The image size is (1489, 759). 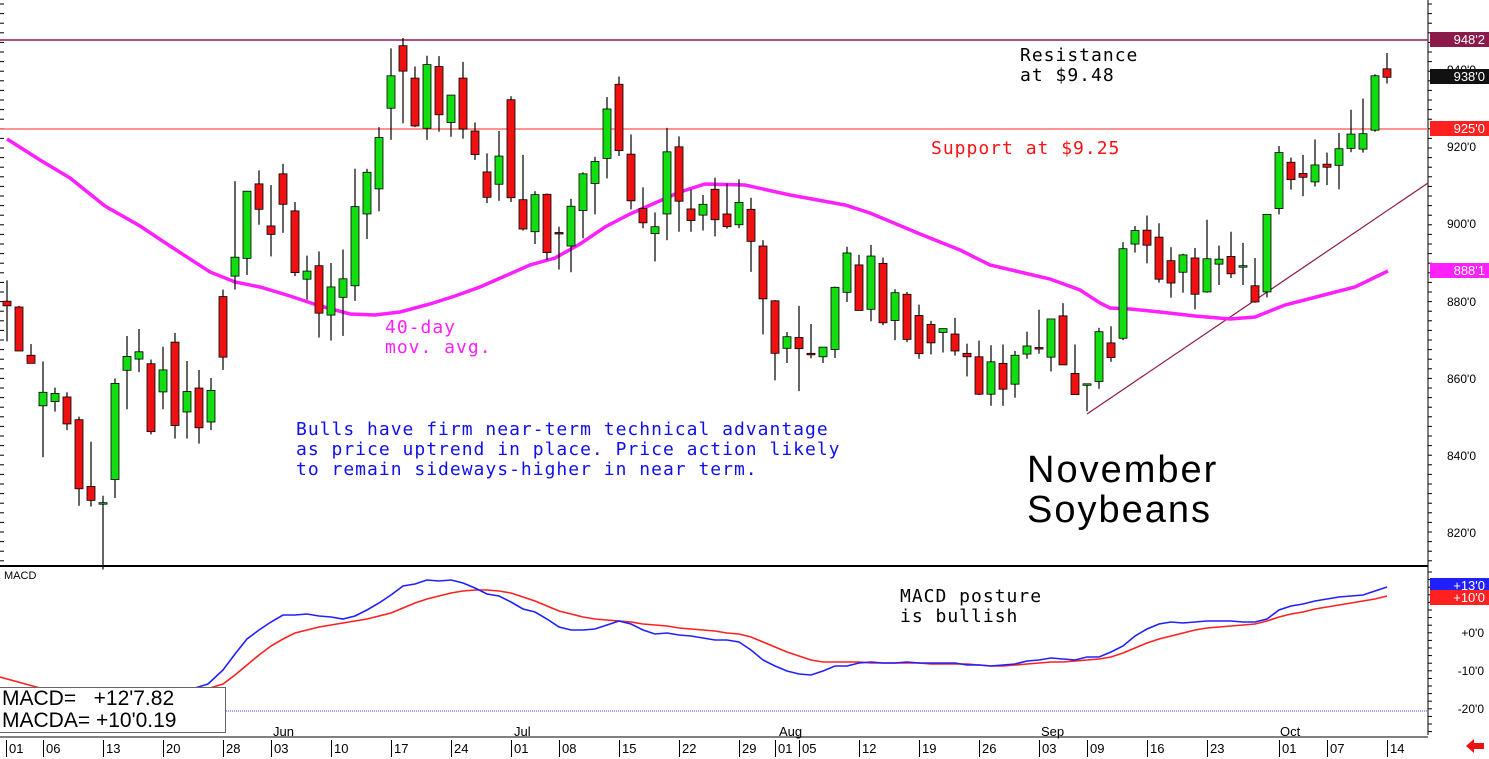 I want to click on date-label: 10, so click(x=339, y=748).